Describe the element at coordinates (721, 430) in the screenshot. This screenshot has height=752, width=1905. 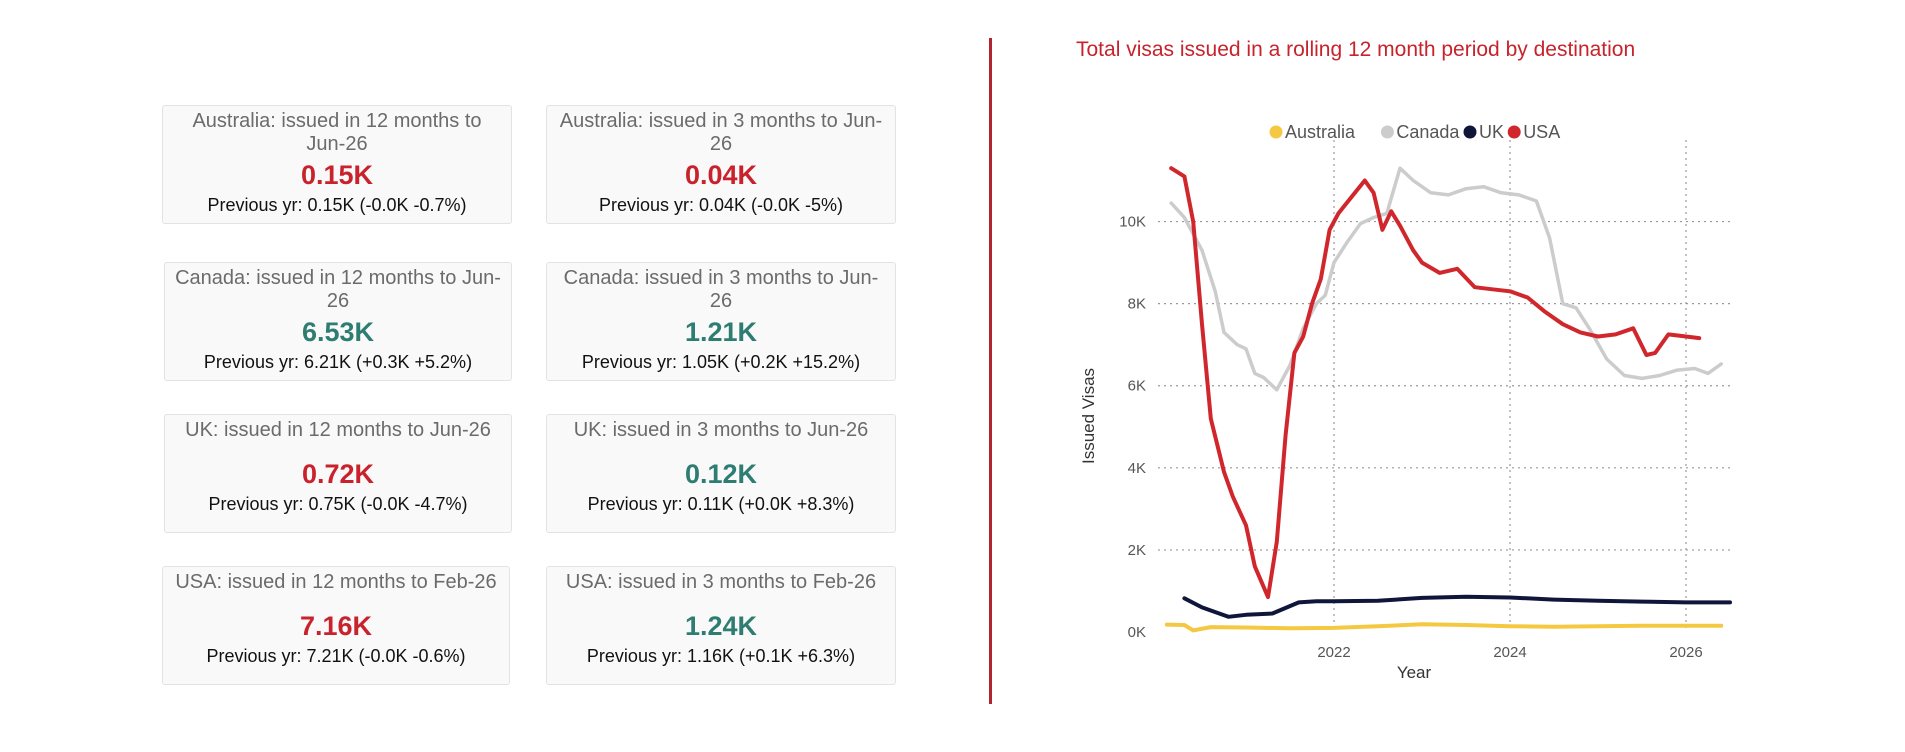
I see `card-title: UK: issued in 3 months to Jun-26` at that location.